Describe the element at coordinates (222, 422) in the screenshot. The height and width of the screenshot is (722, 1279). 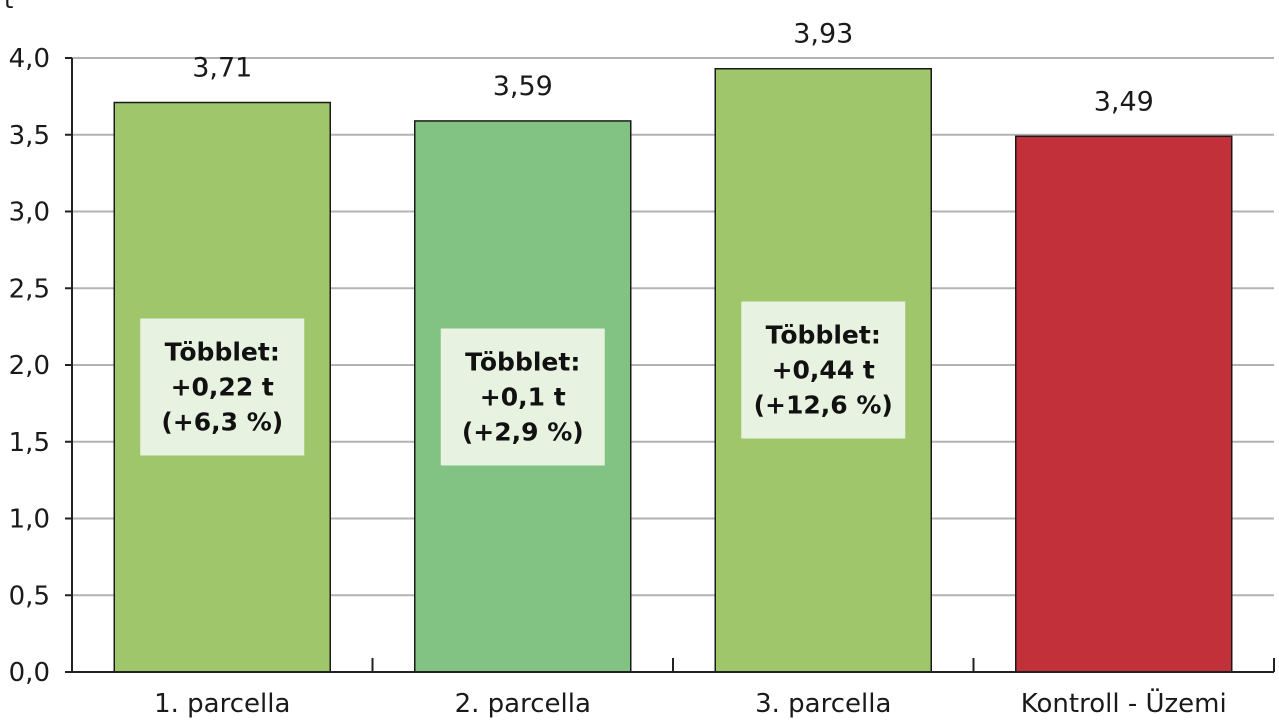
I see `annotation-text: (+6,3 %)` at that location.